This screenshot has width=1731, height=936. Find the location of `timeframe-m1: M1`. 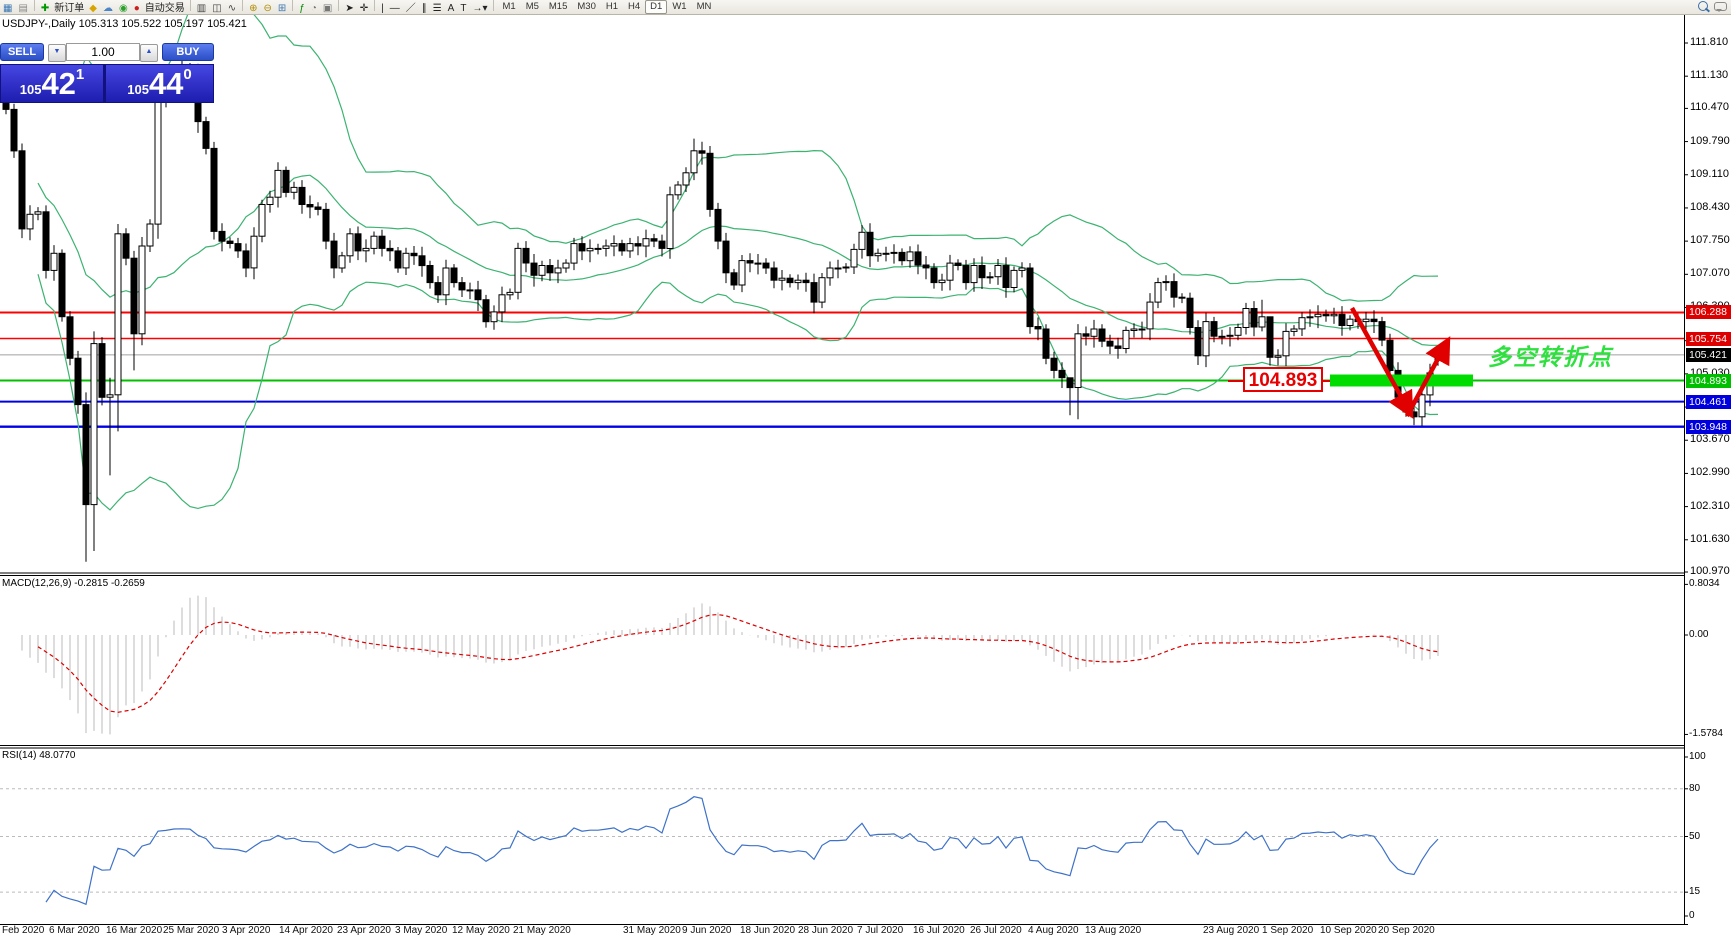

timeframe-m1: M1 is located at coordinates (509, 6).